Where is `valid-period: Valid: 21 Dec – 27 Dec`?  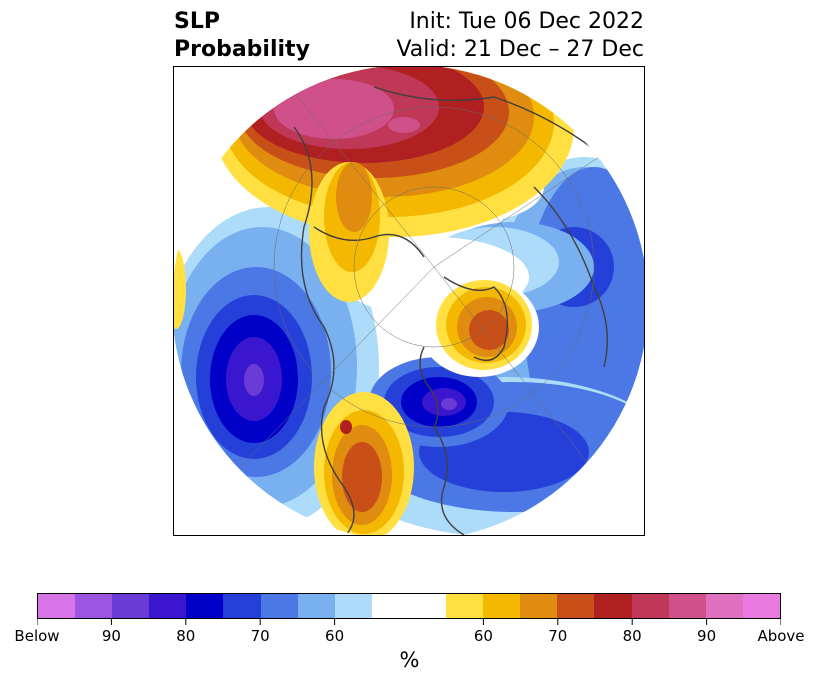 valid-period: Valid: 21 Dec – 27 Dec is located at coordinates (520, 49).